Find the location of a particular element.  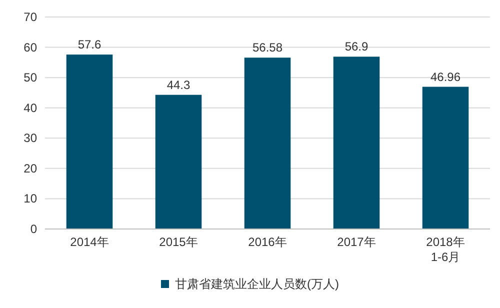

y-tick-label: 0 is located at coordinates (34, 229).